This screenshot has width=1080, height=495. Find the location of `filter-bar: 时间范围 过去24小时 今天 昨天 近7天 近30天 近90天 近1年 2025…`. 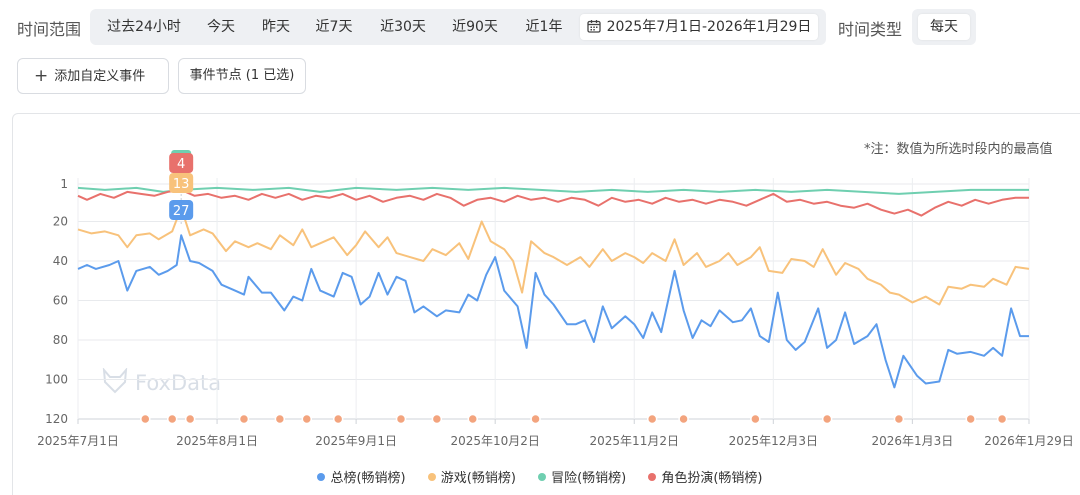

filter-bar: 时间范围 过去24小时 今天 昨天 近7天 近30天 近90天 近1年 2025… is located at coordinates (540, 27).